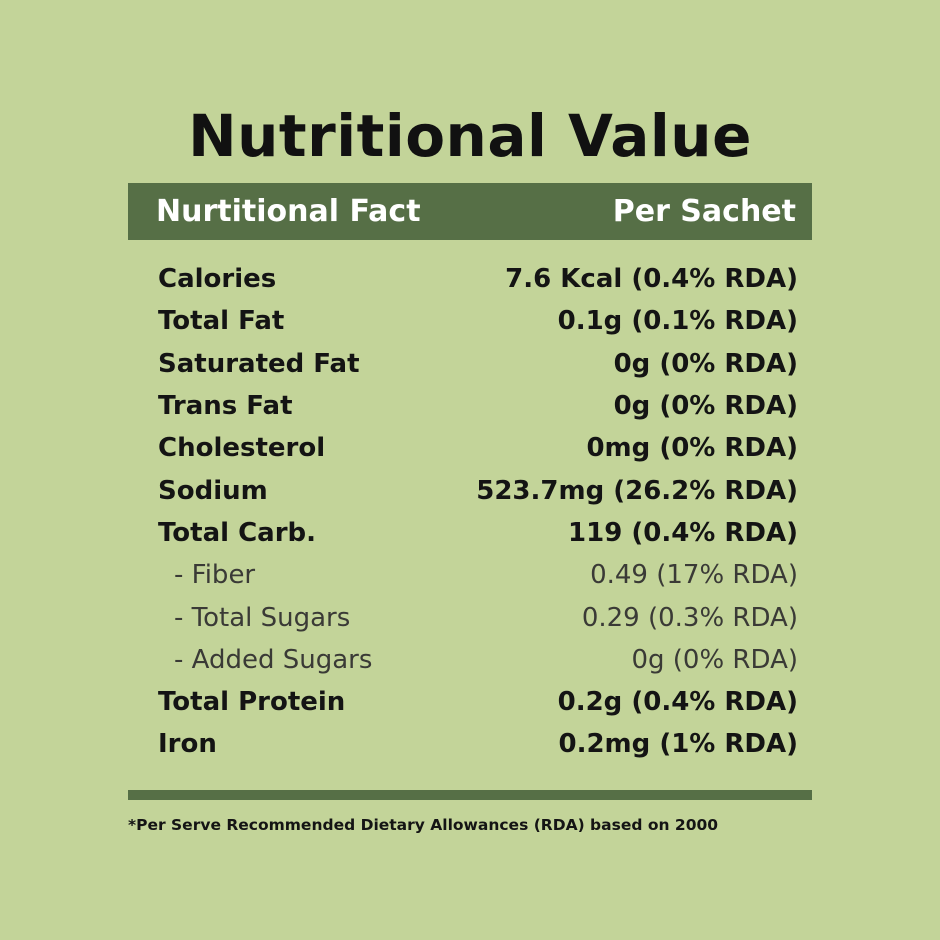 Image resolution: width=940 pixels, height=940 pixels. What do you see at coordinates (470, 795) in the screenshot?
I see `table-divider` at bounding box center [470, 795].